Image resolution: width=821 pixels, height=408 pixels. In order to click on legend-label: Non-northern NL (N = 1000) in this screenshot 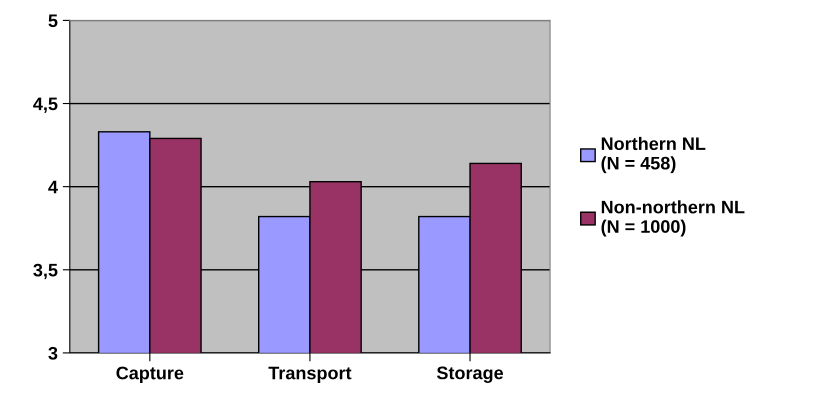, I will do `click(672, 218)`.